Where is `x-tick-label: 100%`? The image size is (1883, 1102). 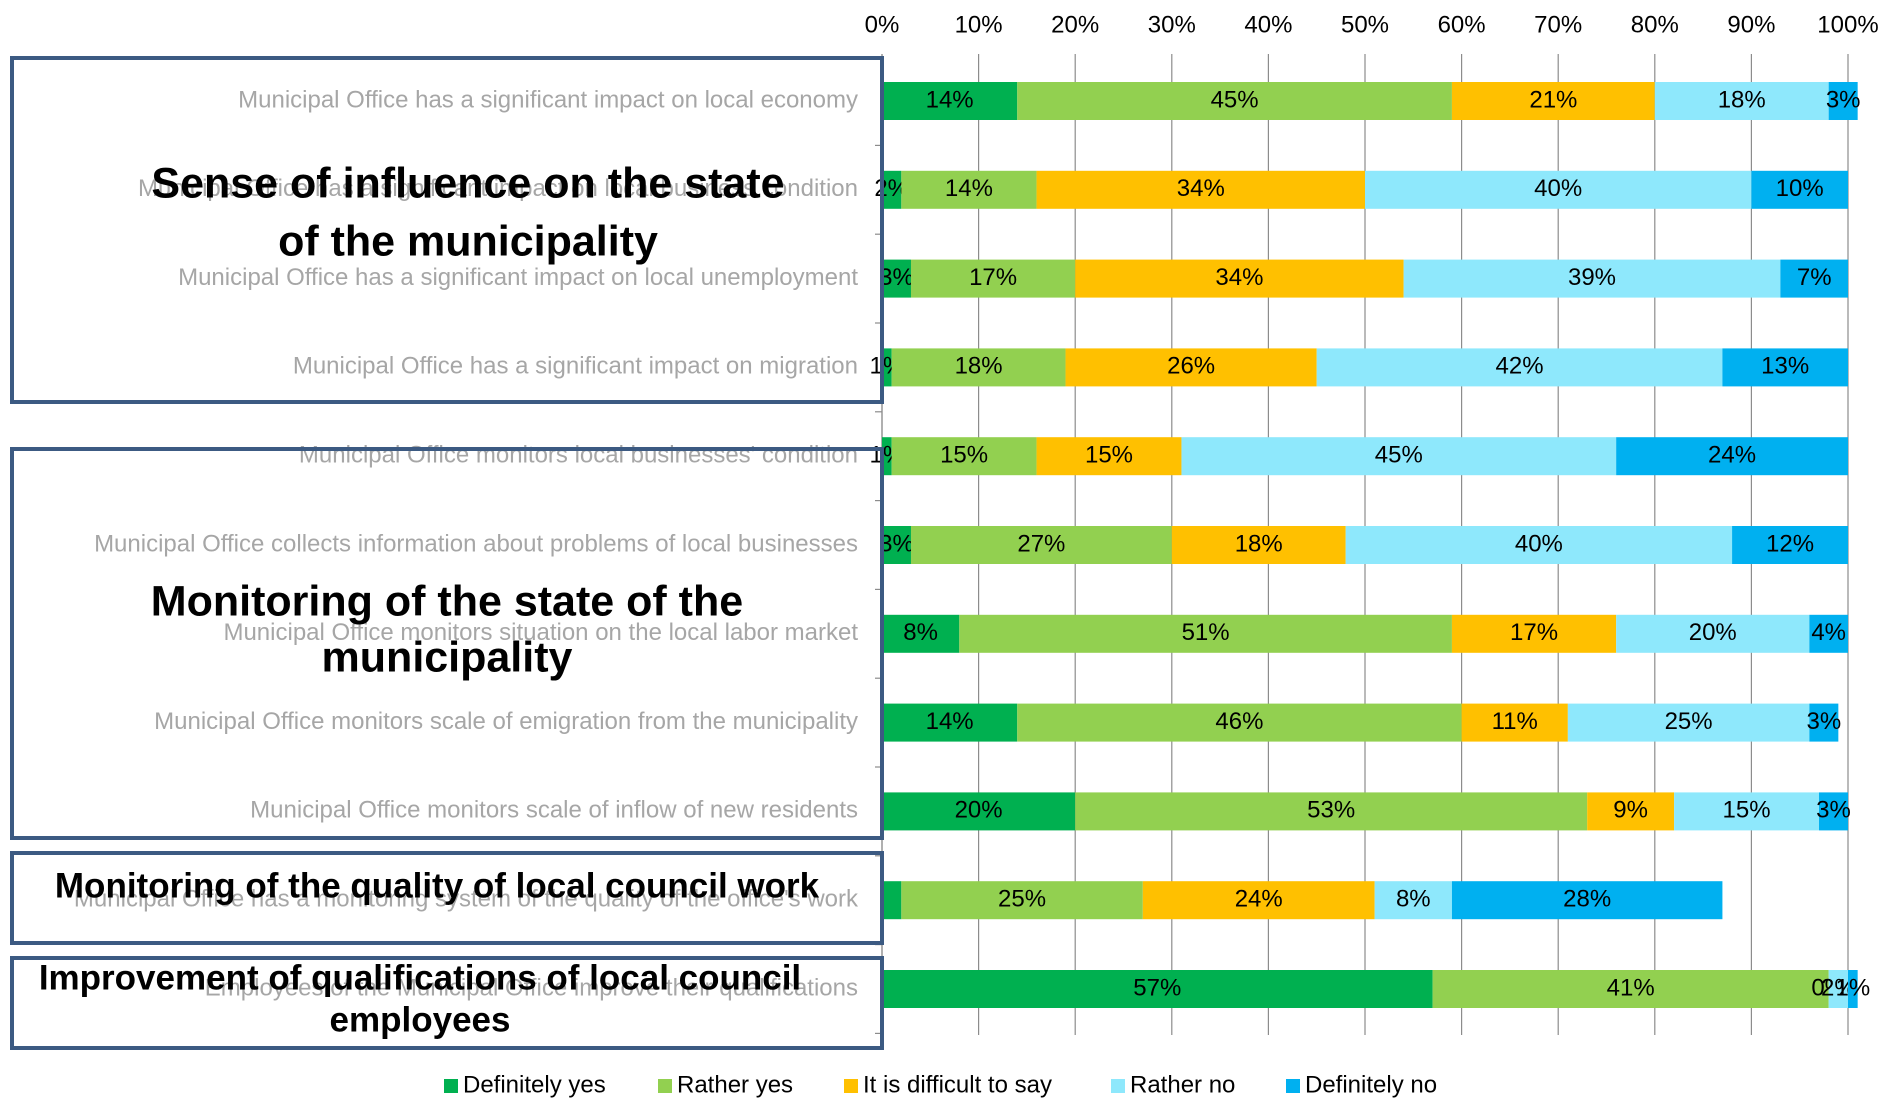
x-tick-label: 100% is located at coordinates (1847, 24).